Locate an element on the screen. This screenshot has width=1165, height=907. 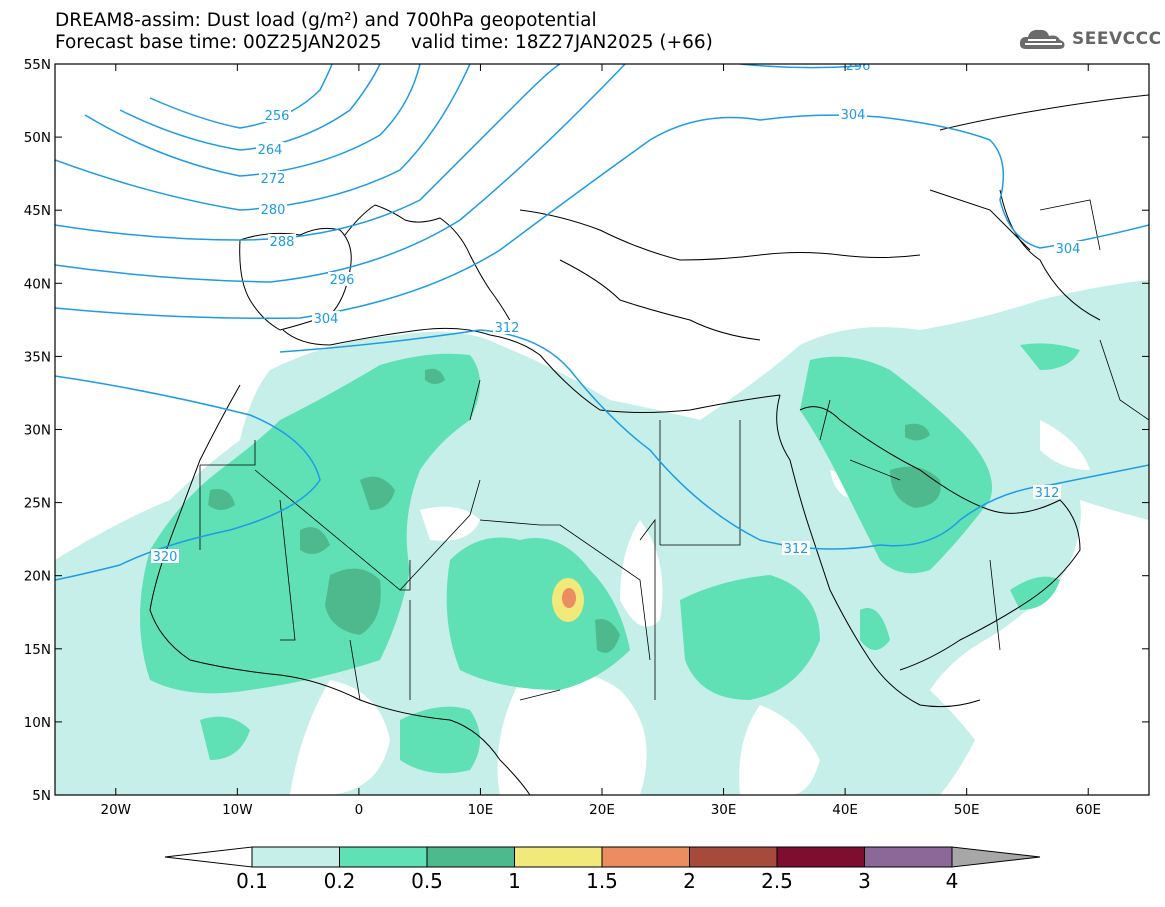
lat-tick-label: 45N is located at coordinates (37, 211).